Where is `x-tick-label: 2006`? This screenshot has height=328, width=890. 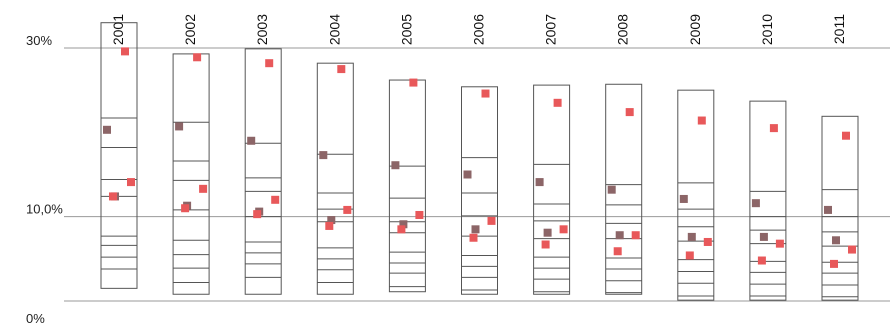
x-tick-label: 2006 is located at coordinates (479, 29).